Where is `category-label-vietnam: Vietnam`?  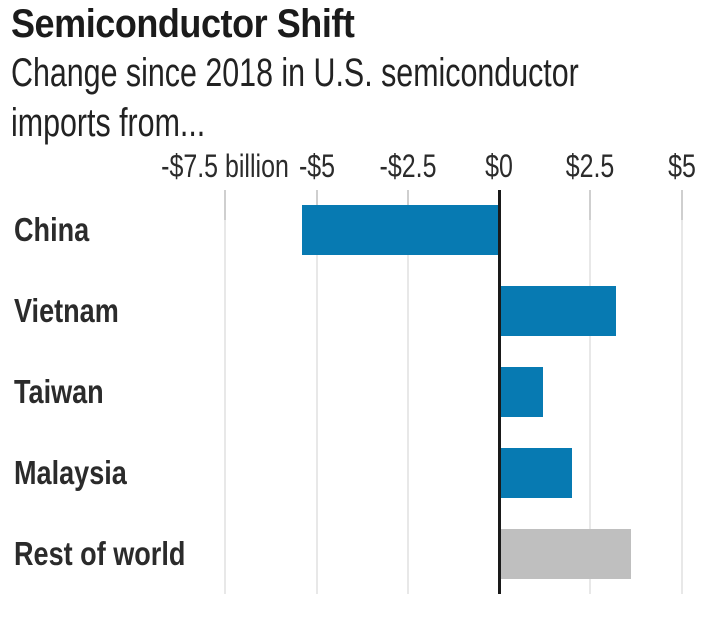 category-label-vietnam: Vietnam is located at coordinates (98, 311).